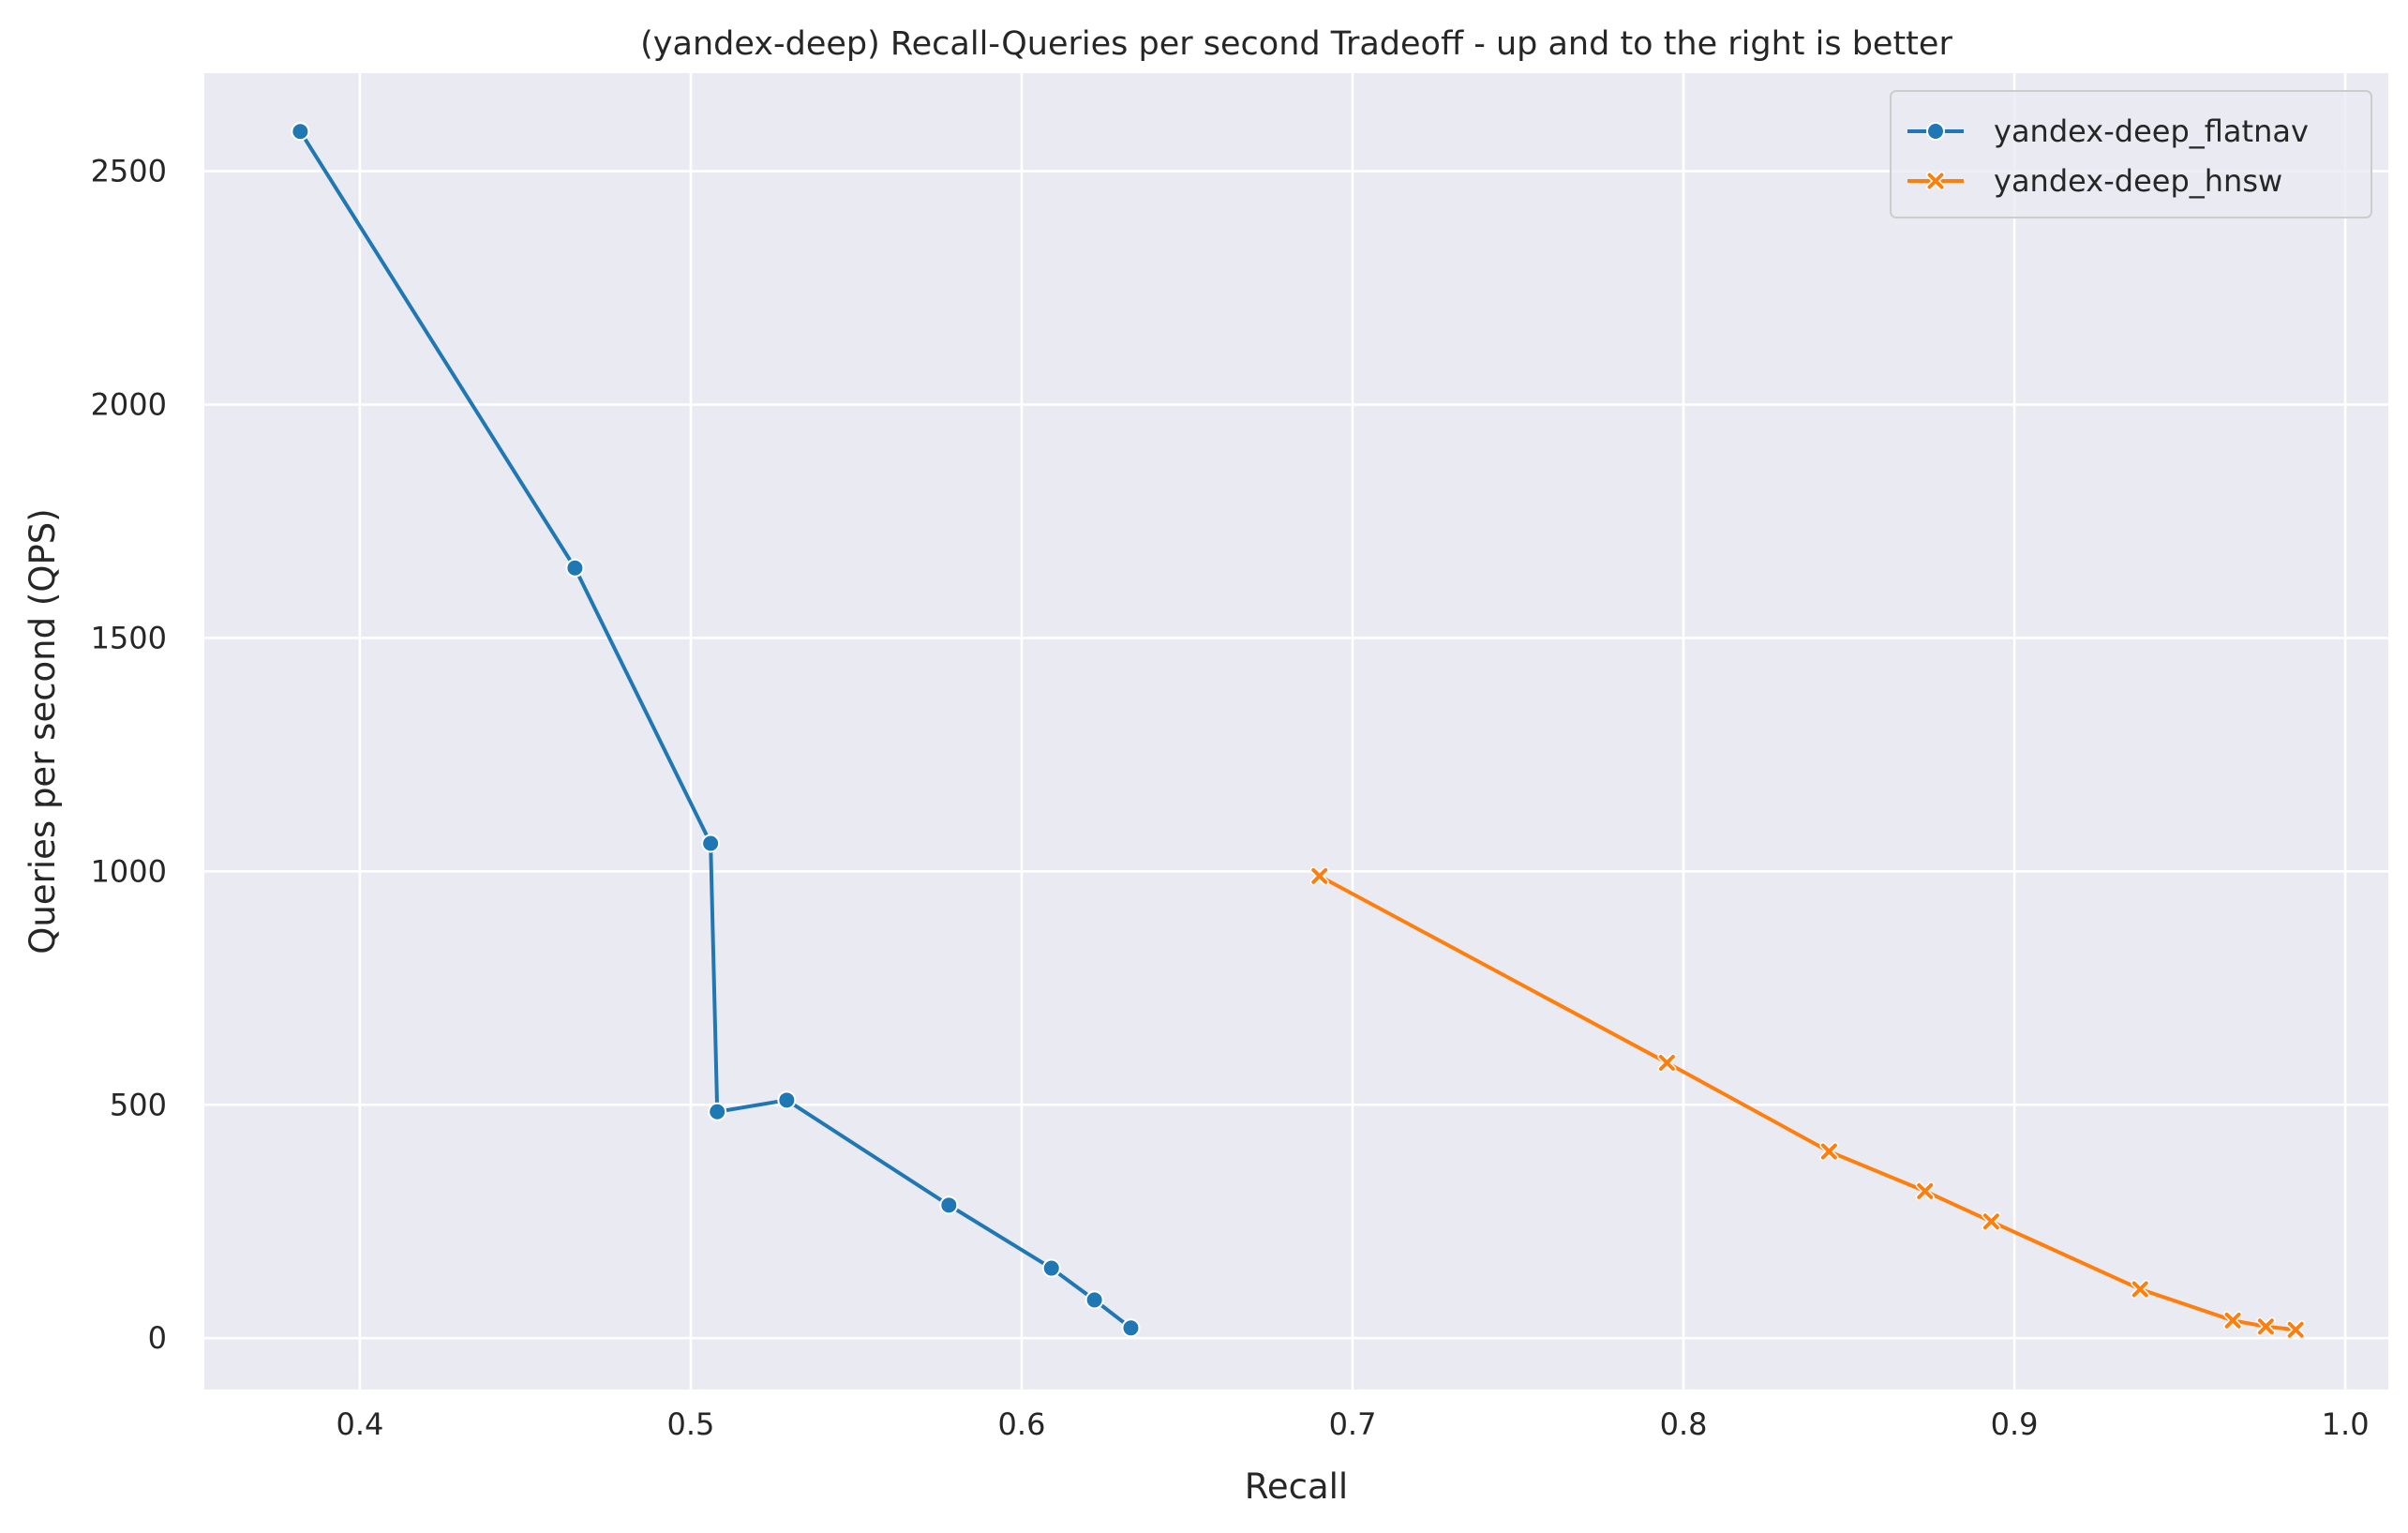 This screenshot has width=2408, height=1533. What do you see at coordinates (42, 731) in the screenshot?
I see `y-axis-label: Queries per second (QPS)` at bounding box center [42, 731].